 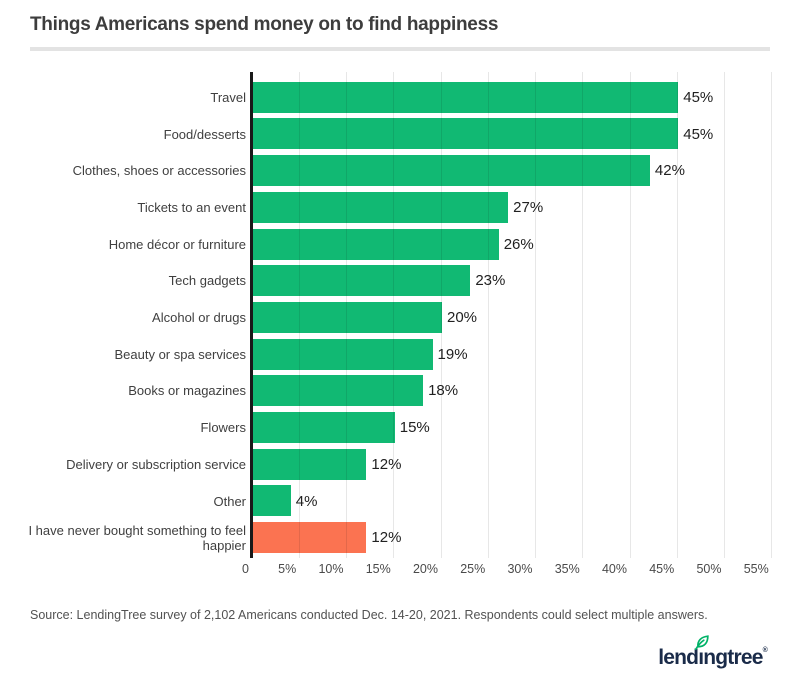 What do you see at coordinates (177, 244) in the screenshot?
I see `category-label: Home décor or furniture` at bounding box center [177, 244].